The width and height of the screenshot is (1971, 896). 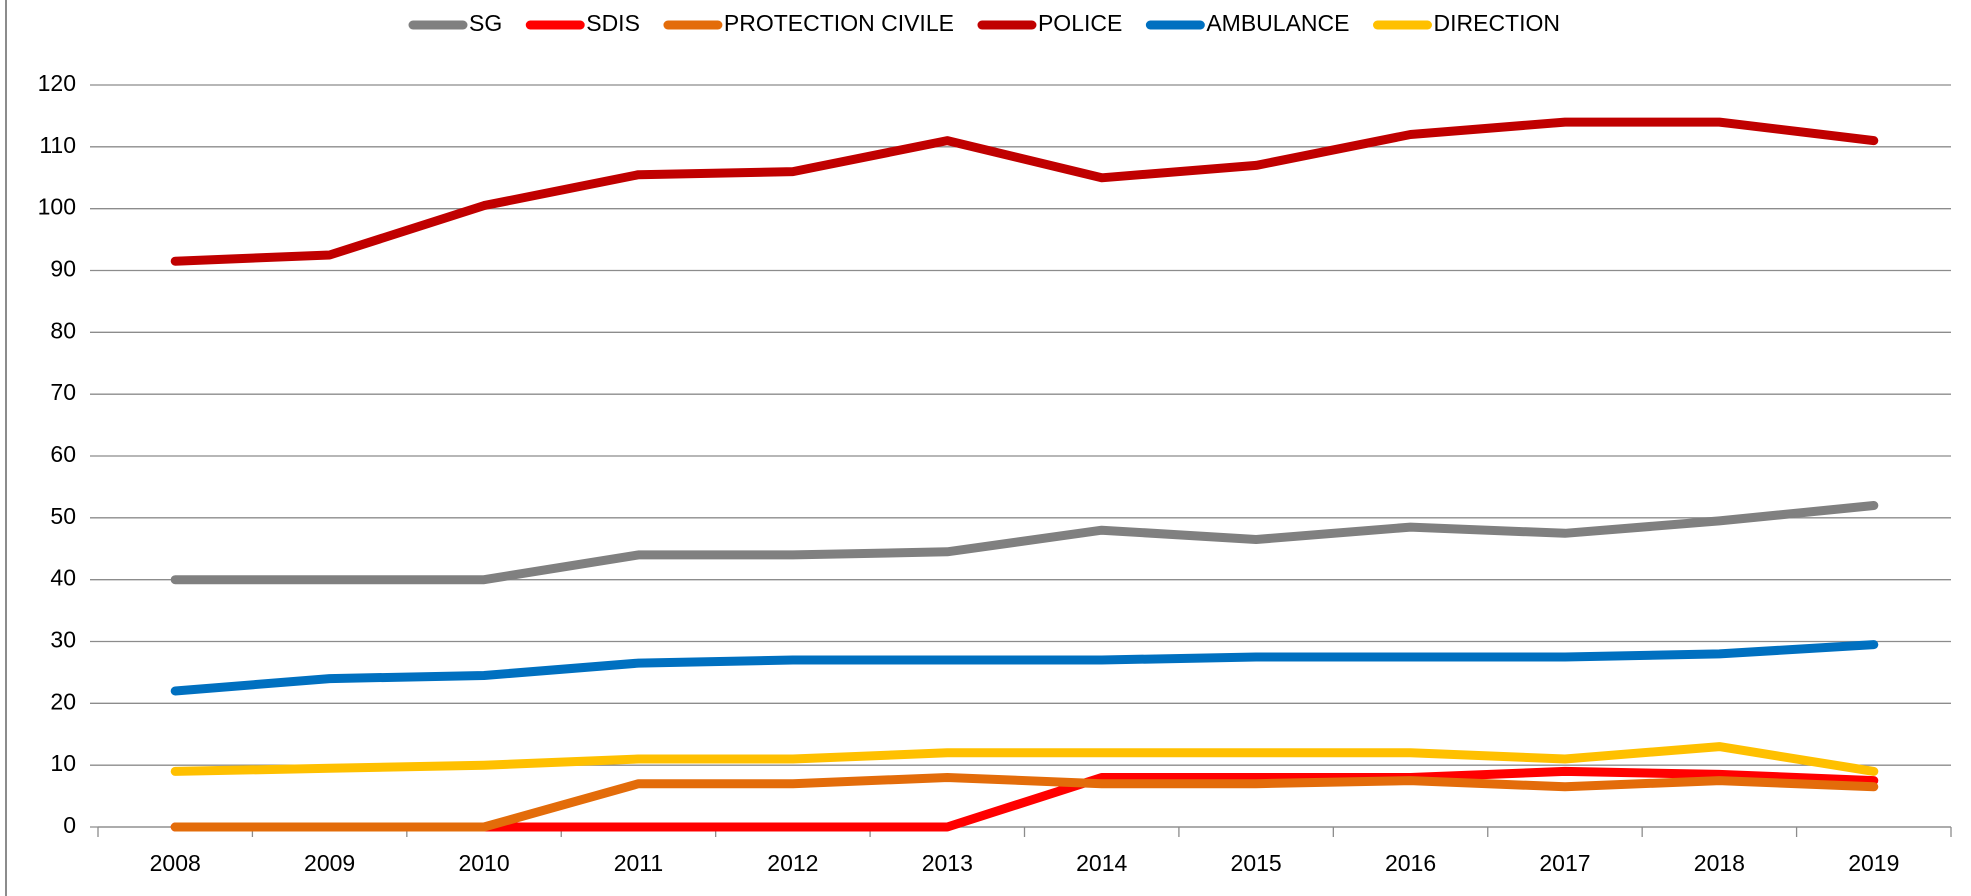 I want to click on y-tick-label: 120, so click(x=57, y=83).